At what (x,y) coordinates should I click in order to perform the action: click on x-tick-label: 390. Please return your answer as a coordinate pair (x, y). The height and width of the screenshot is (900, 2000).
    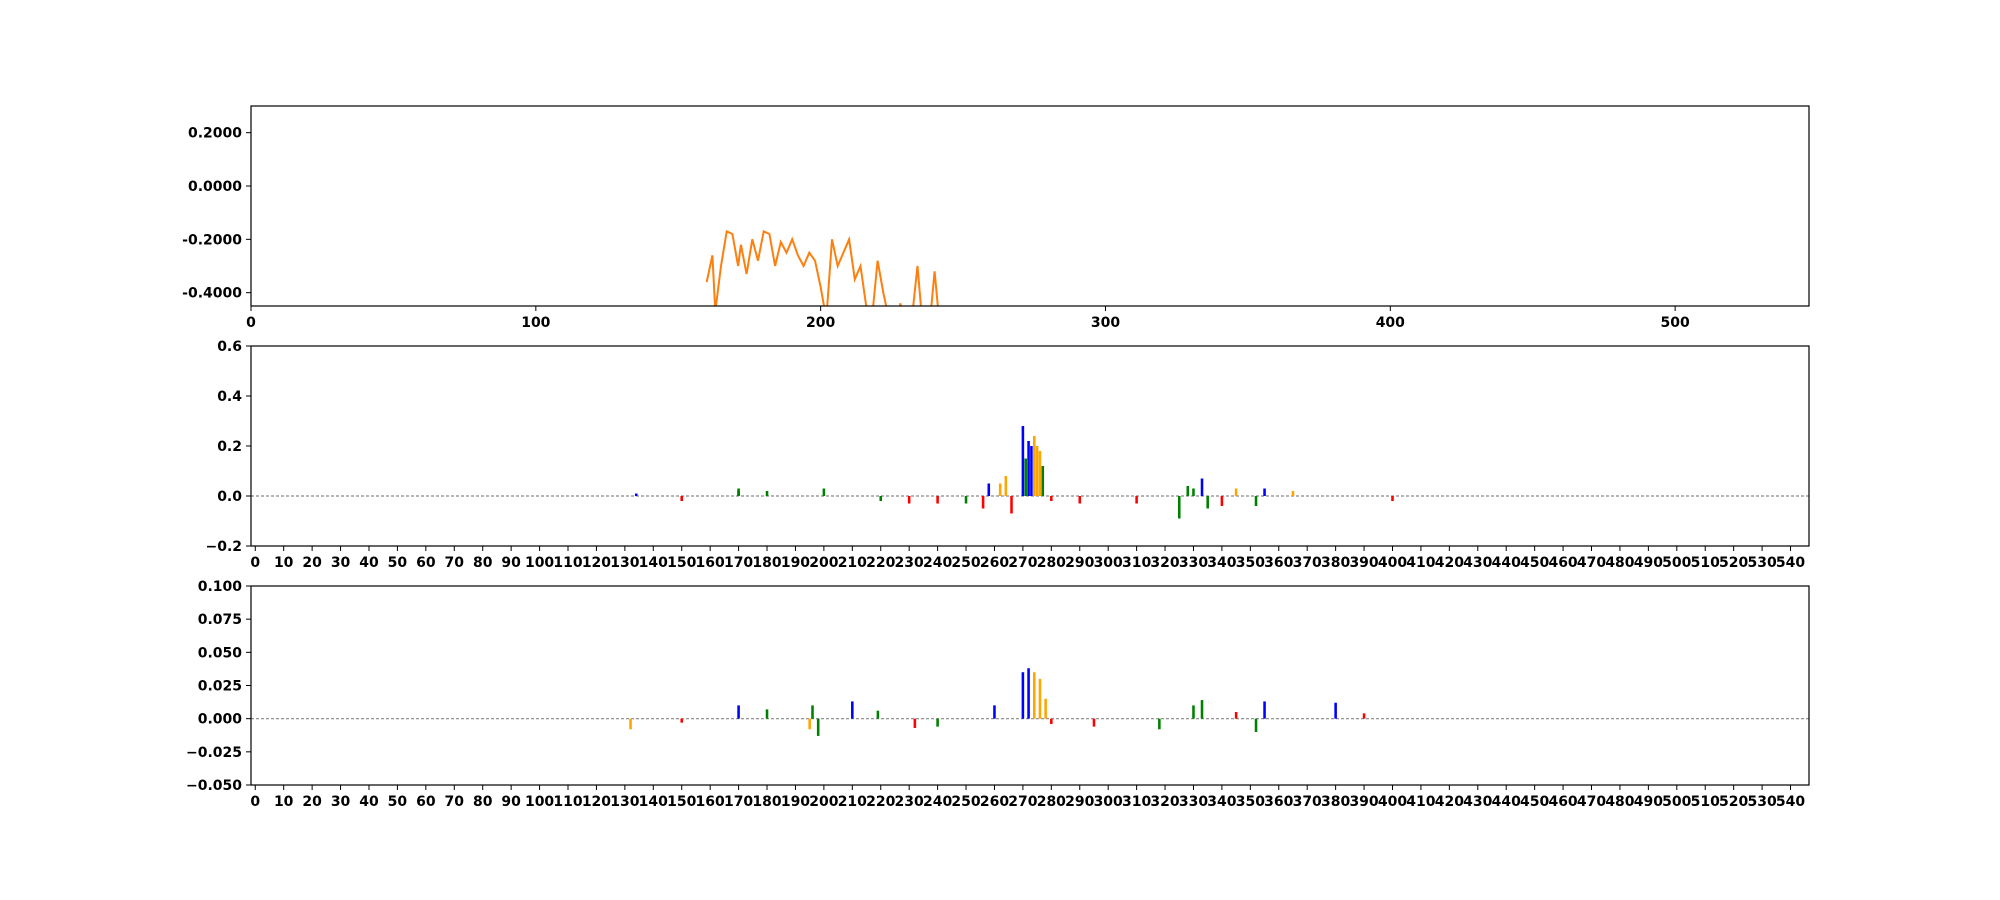
    Looking at the image, I should click on (1363, 802).